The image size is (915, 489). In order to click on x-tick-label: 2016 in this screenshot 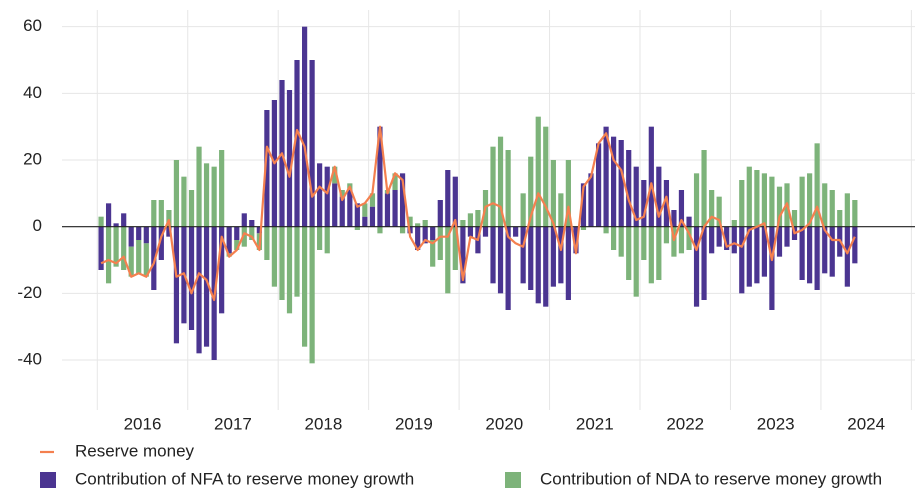, I will do `click(143, 423)`.